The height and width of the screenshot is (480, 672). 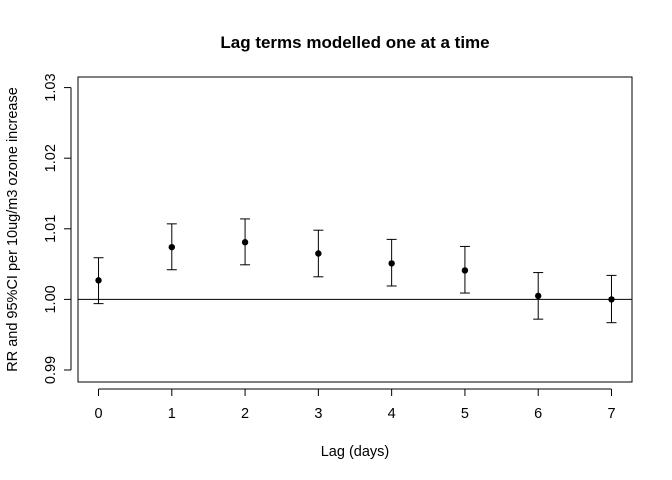 What do you see at coordinates (318, 414) in the screenshot?
I see `x-tick-label: 3` at bounding box center [318, 414].